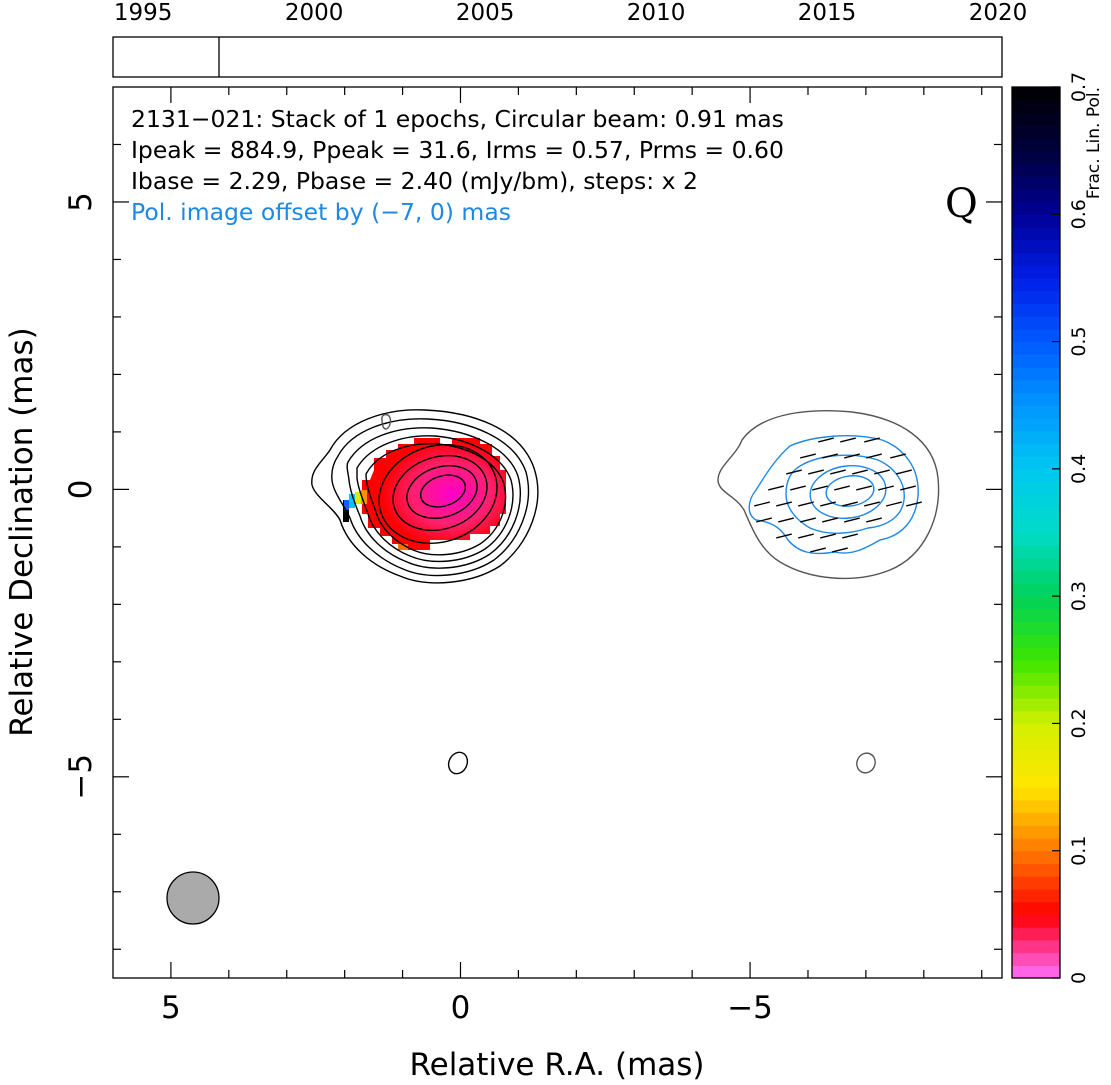 This screenshot has height=1085, width=1111. What do you see at coordinates (557, 57) in the screenshot?
I see `timeline-frame` at bounding box center [557, 57].